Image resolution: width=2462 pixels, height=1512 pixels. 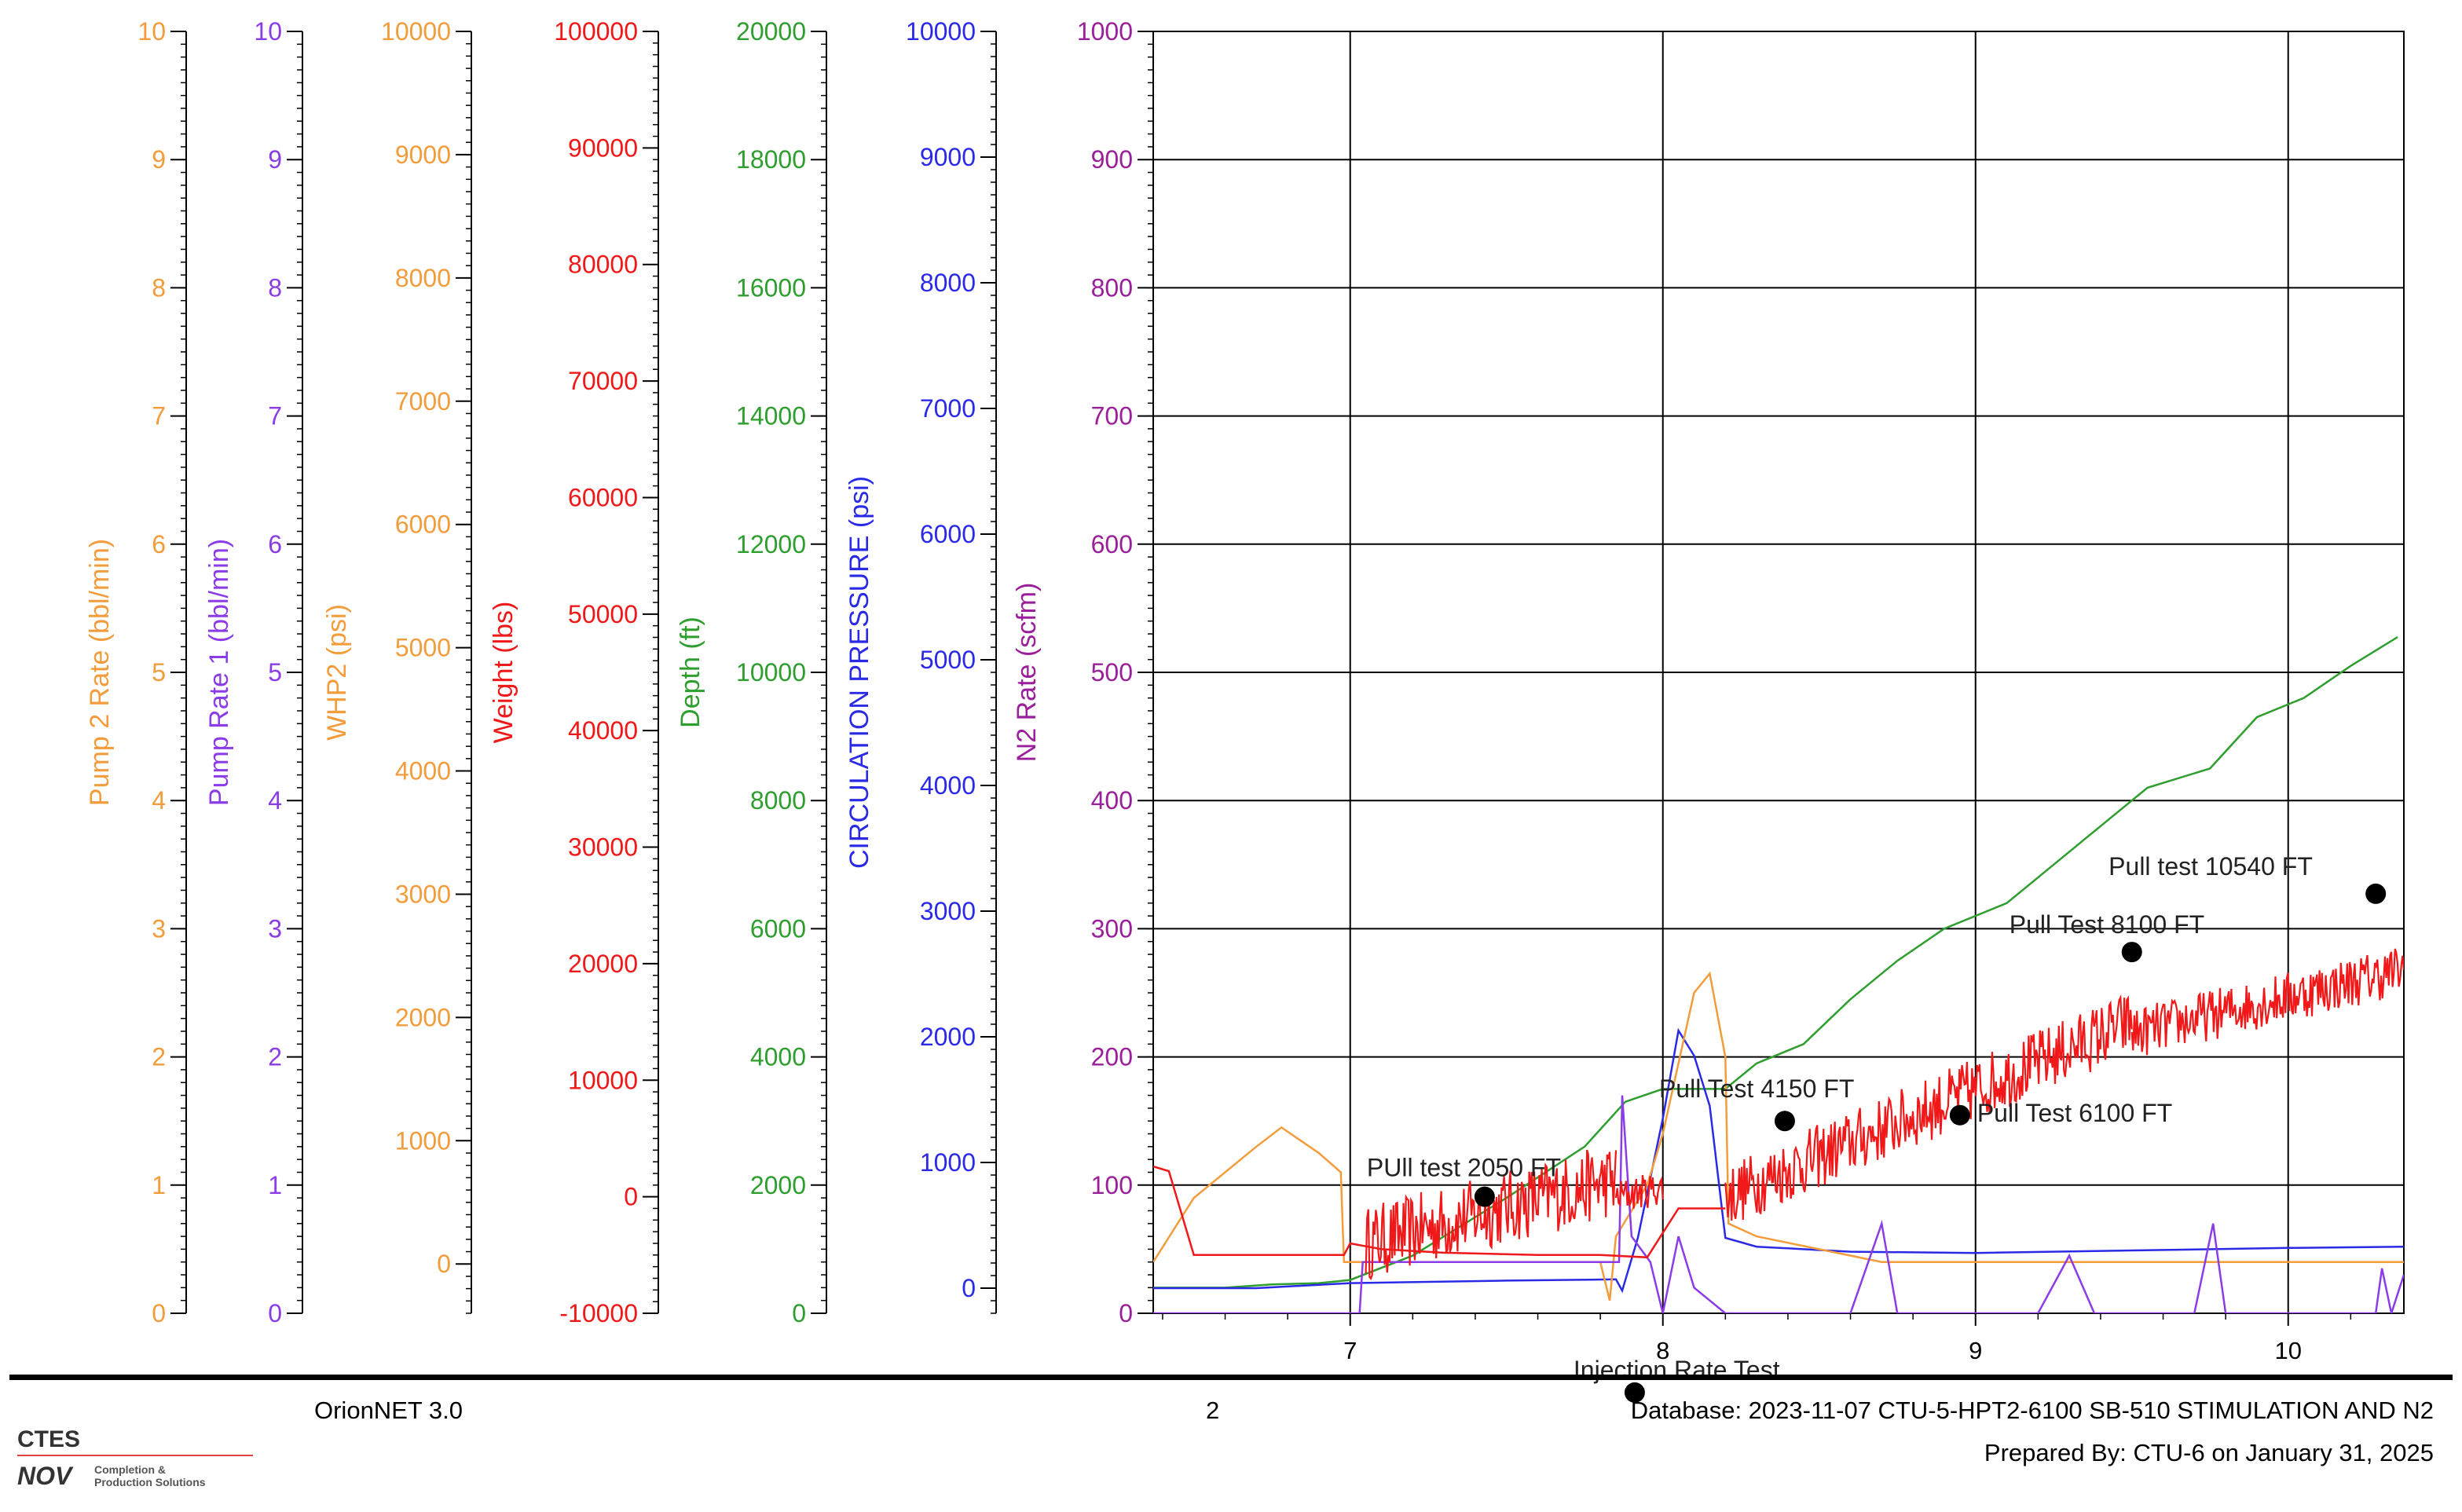 What do you see at coordinates (159, 287) in the screenshot?
I see `y-tick-label-pump2: 8` at bounding box center [159, 287].